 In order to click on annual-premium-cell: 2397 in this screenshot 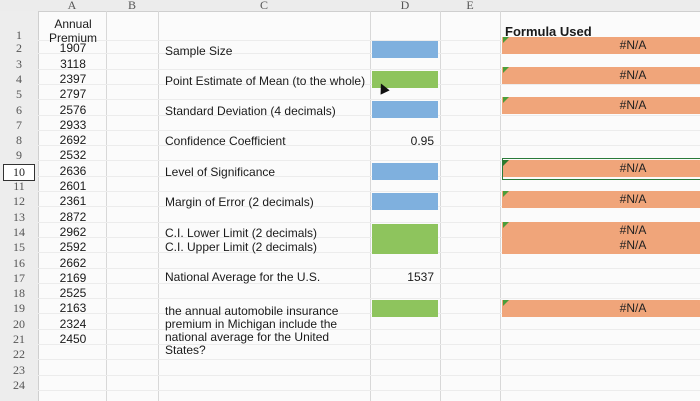, I will do `click(73, 78)`.